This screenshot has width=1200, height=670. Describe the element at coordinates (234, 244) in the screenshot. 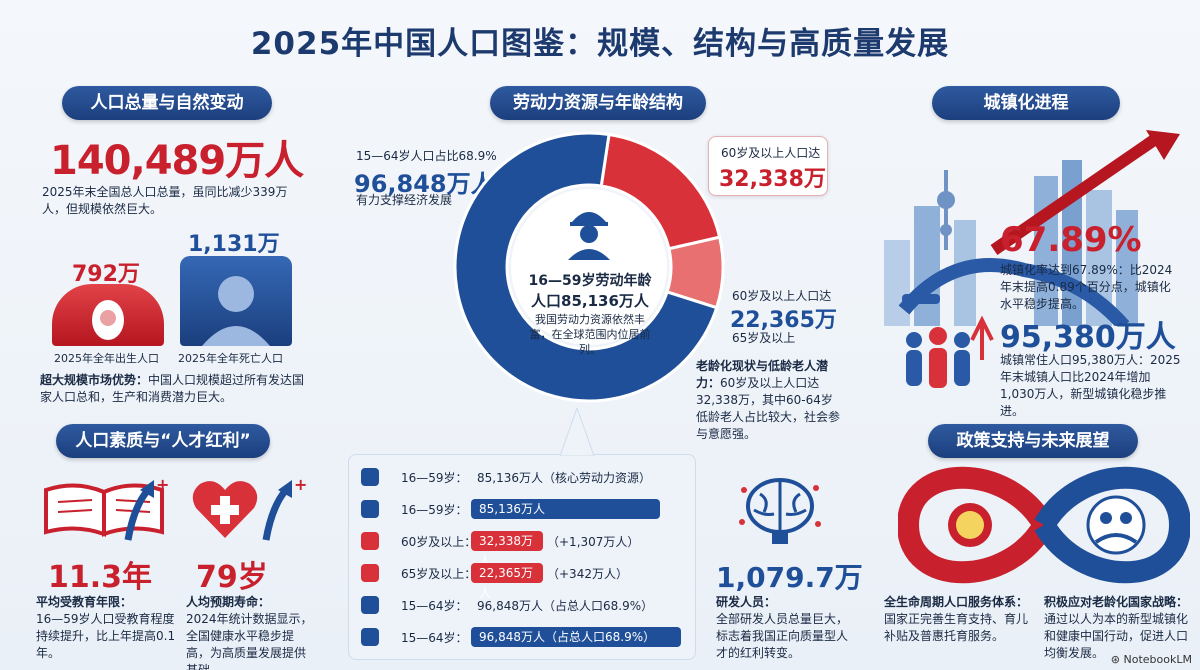

I see `deaths-value: 1,131万` at that location.